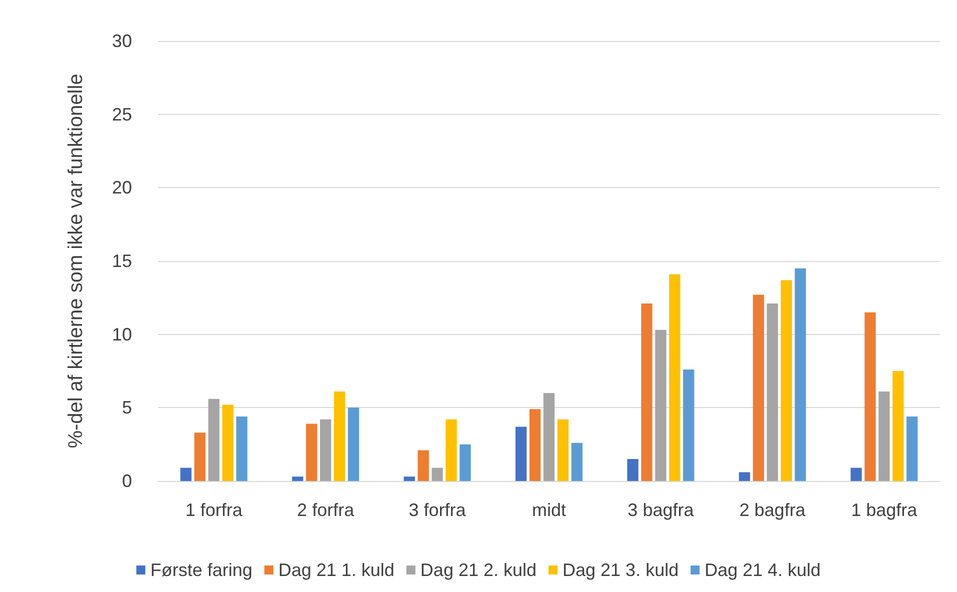 This screenshot has width=957, height=592. What do you see at coordinates (620, 570) in the screenshot?
I see `legend-label: Dag 21 3. kuld` at bounding box center [620, 570].